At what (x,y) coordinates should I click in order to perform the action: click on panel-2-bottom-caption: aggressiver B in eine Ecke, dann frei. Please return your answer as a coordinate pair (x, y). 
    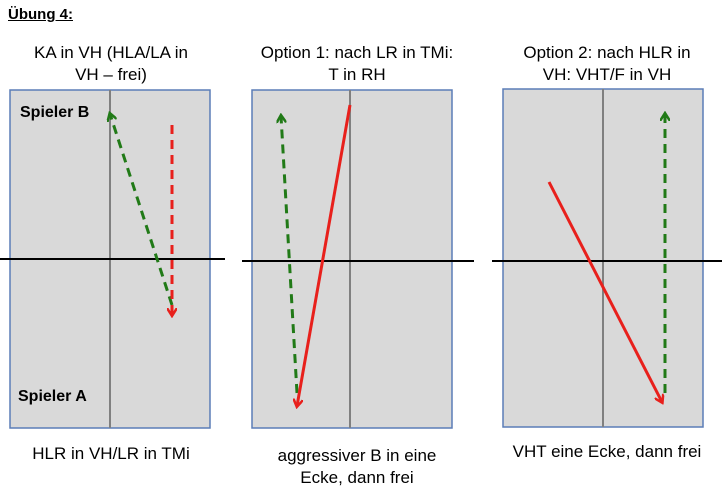
    Looking at the image, I should click on (357, 467).